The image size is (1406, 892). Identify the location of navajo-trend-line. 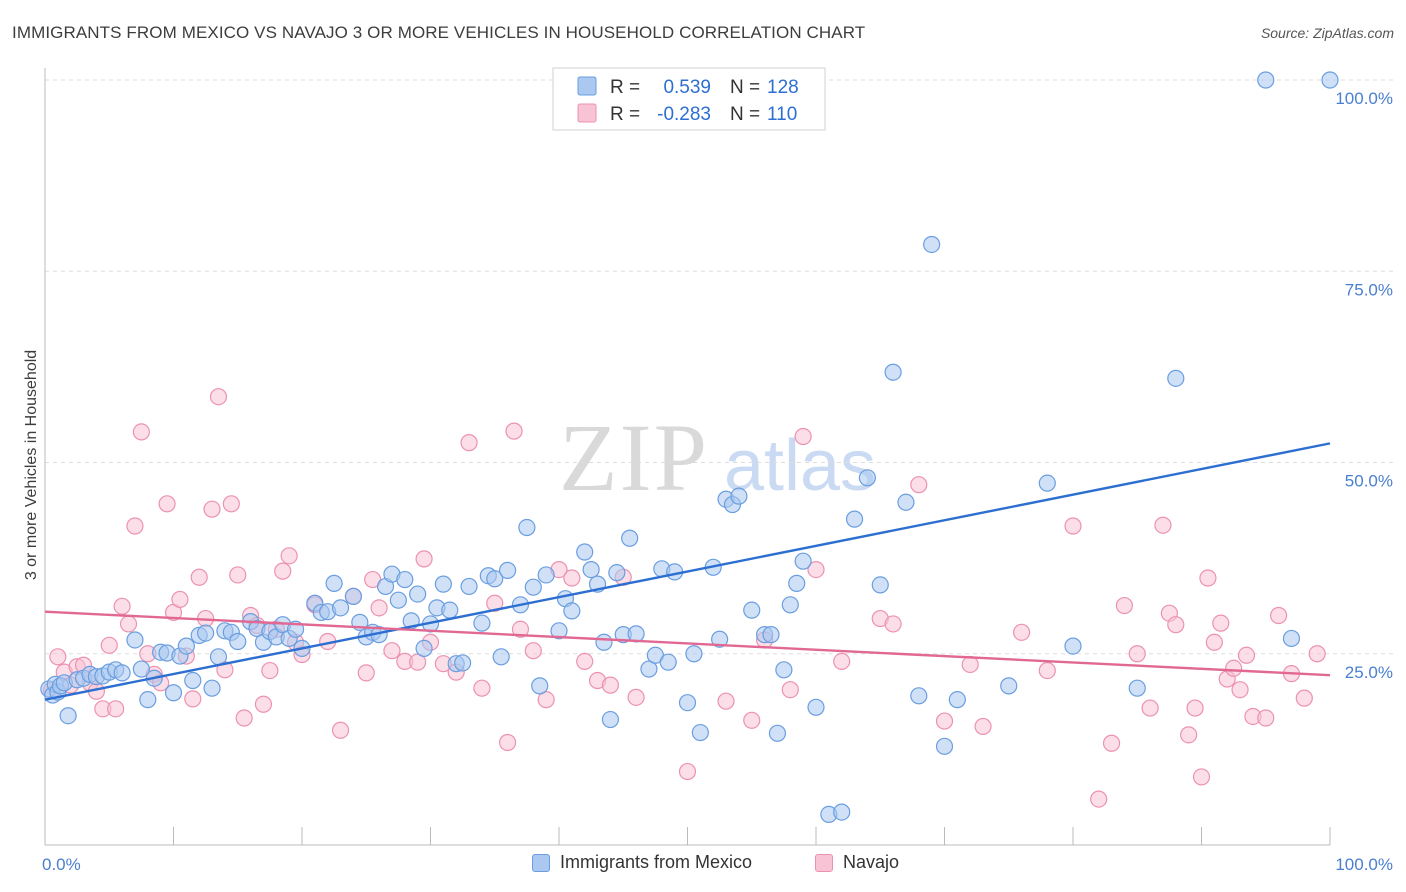
(687, 643).